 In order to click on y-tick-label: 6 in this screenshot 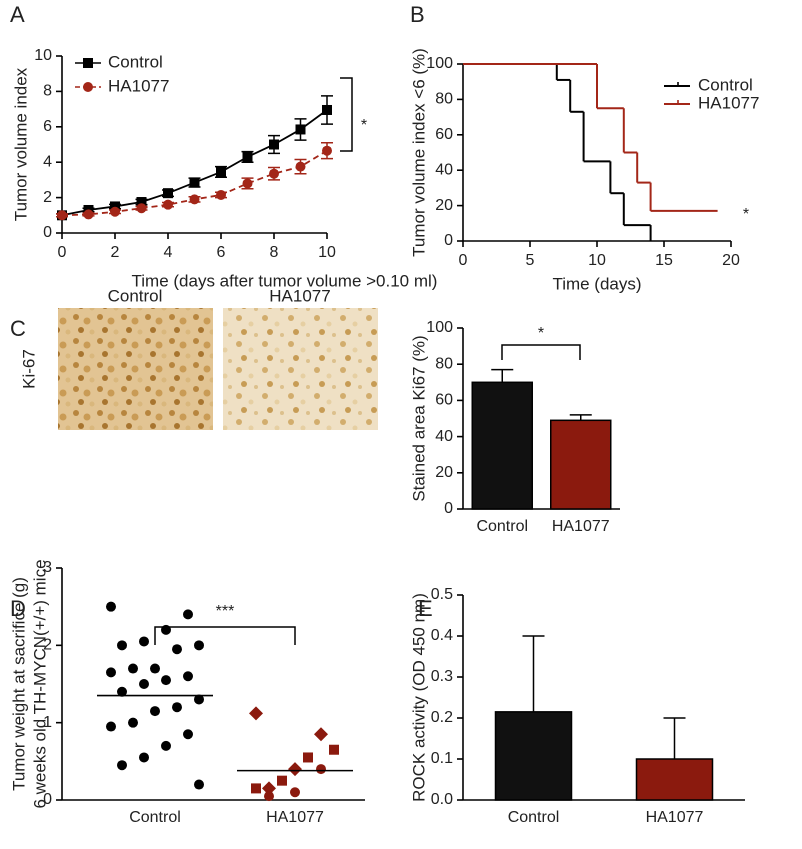, I will do `click(47, 126)`.